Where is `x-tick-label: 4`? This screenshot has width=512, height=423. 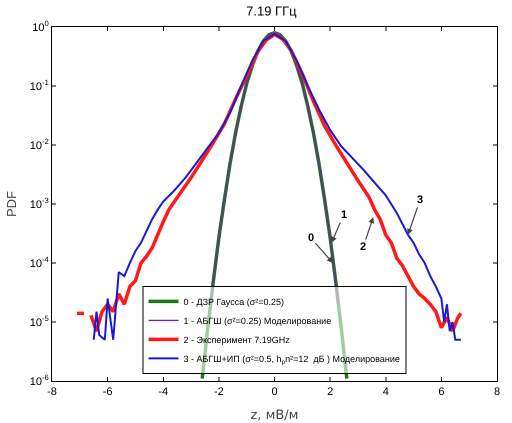 x-tick-label: 4 is located at coordinates (385, 392).